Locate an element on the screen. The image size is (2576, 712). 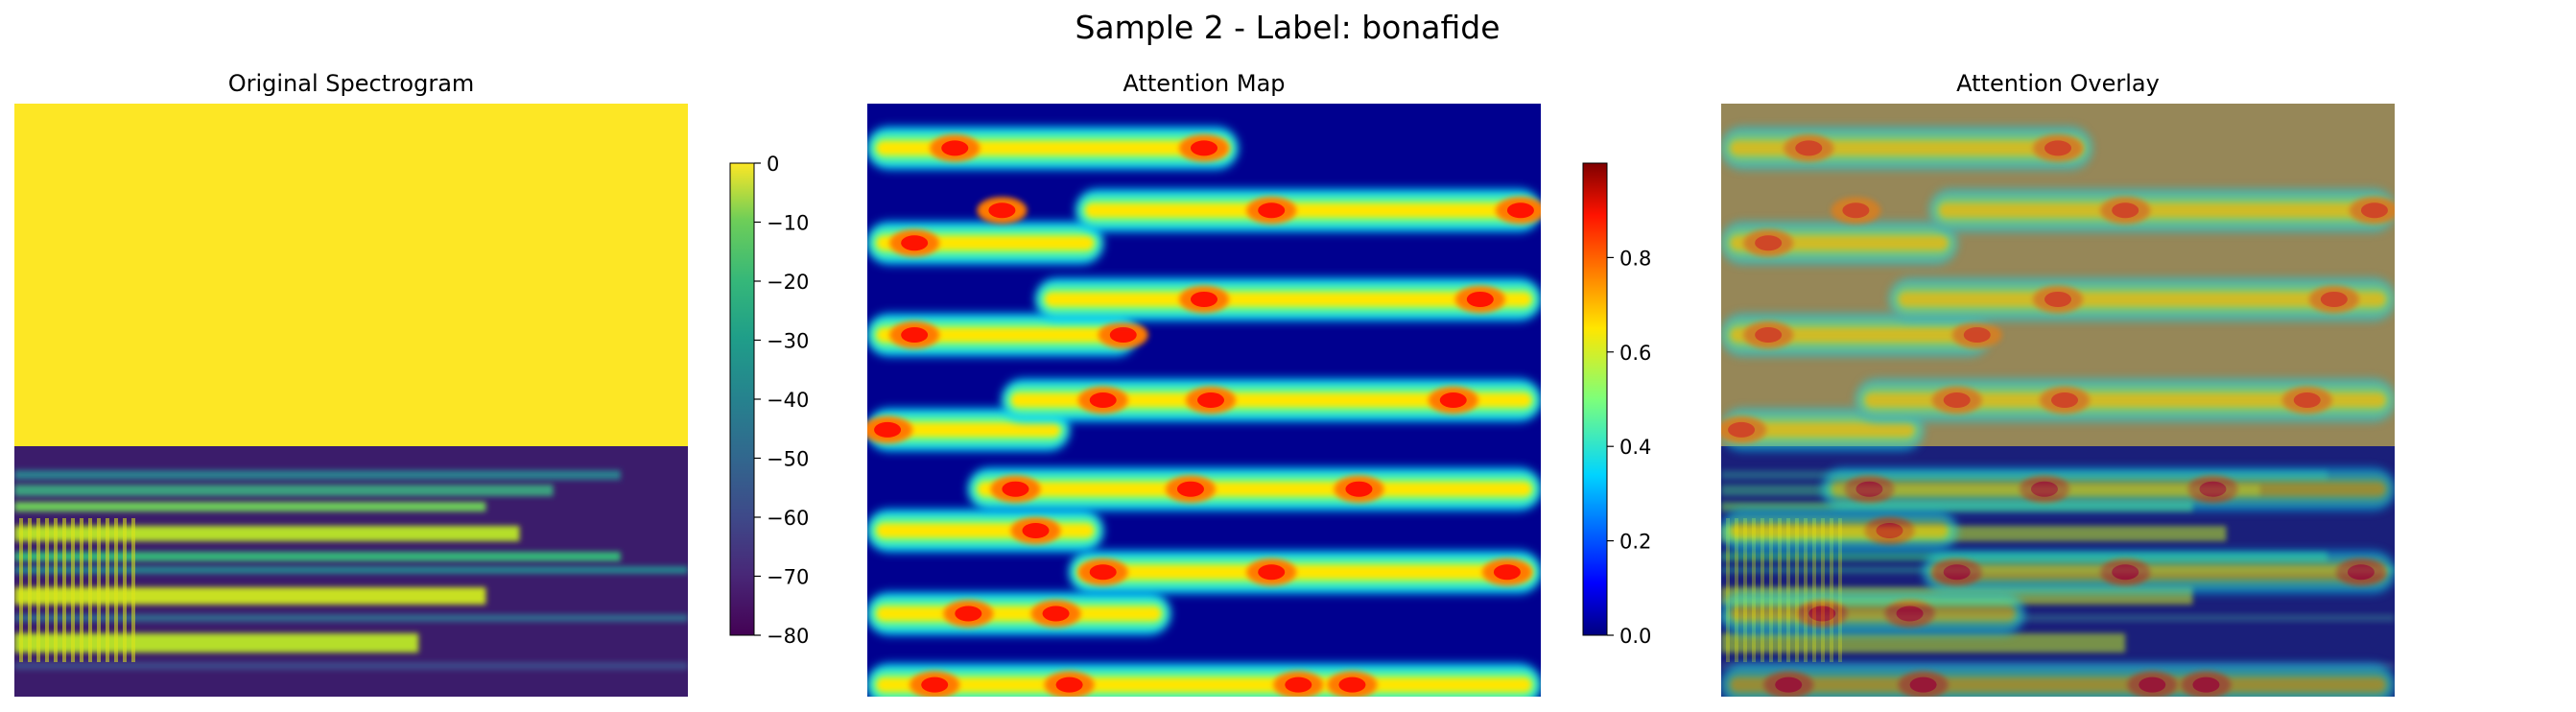
cb1-tick-label: −50 is located at coordinates (788, 459).